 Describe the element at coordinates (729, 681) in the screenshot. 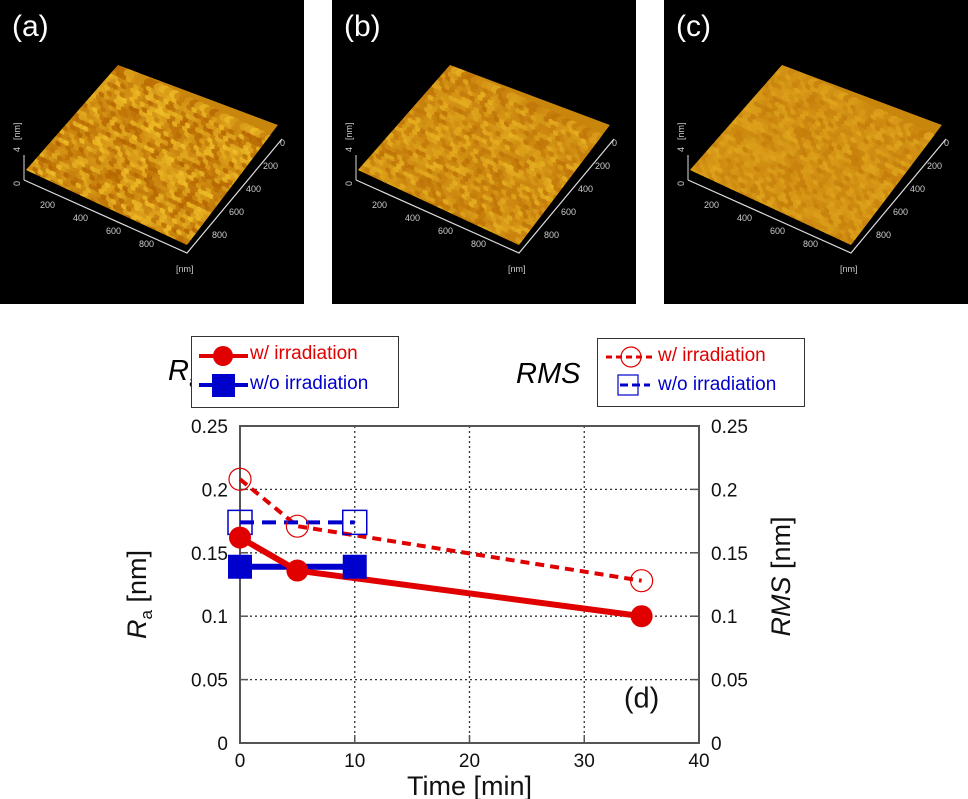

I see `y-tick-label-right: 0.05` at that location.